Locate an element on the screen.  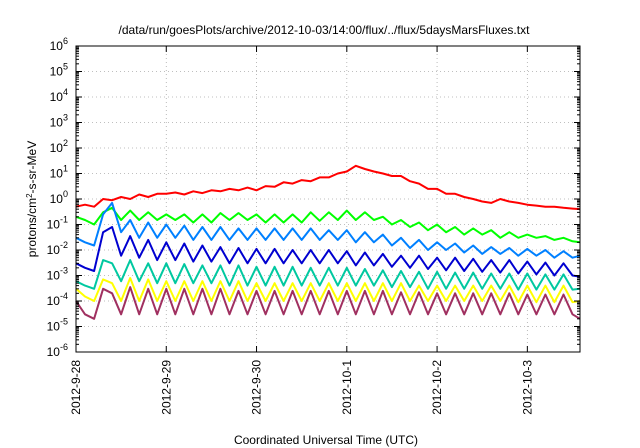
y-tick-label: 10⁴ is located at coordinates (59, 95).